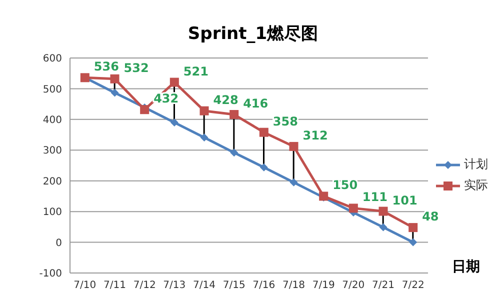 Image resolution: width=500 pixels, height=307 pixels. What do you see at coordinates (285, 121) in the screenshot?
I see `data-label: 358` at bounding box center [285, 121].